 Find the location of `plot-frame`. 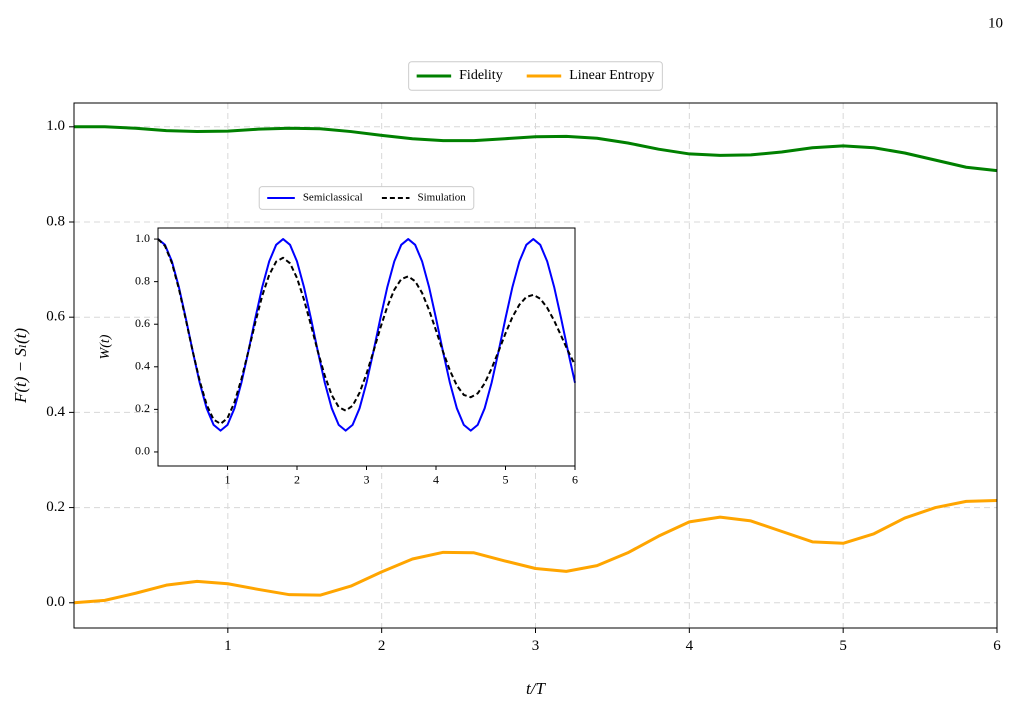

plot-frame is located at coordinates (366, 347).